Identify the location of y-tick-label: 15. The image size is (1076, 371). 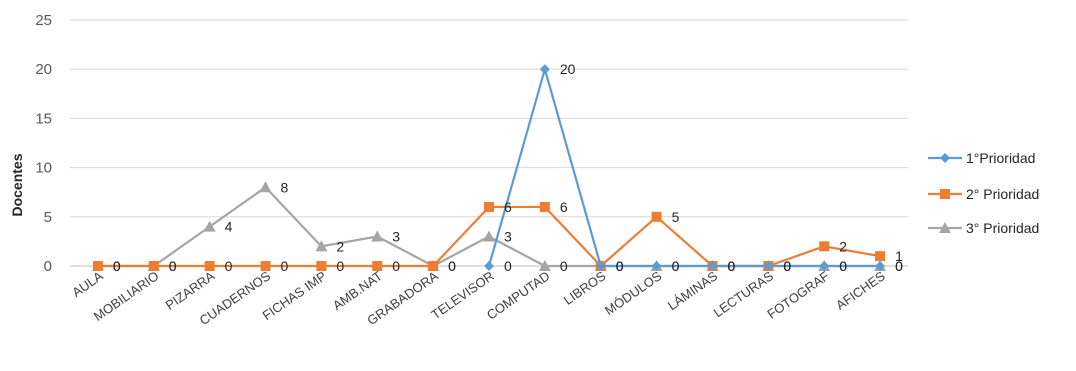
(43, 118).